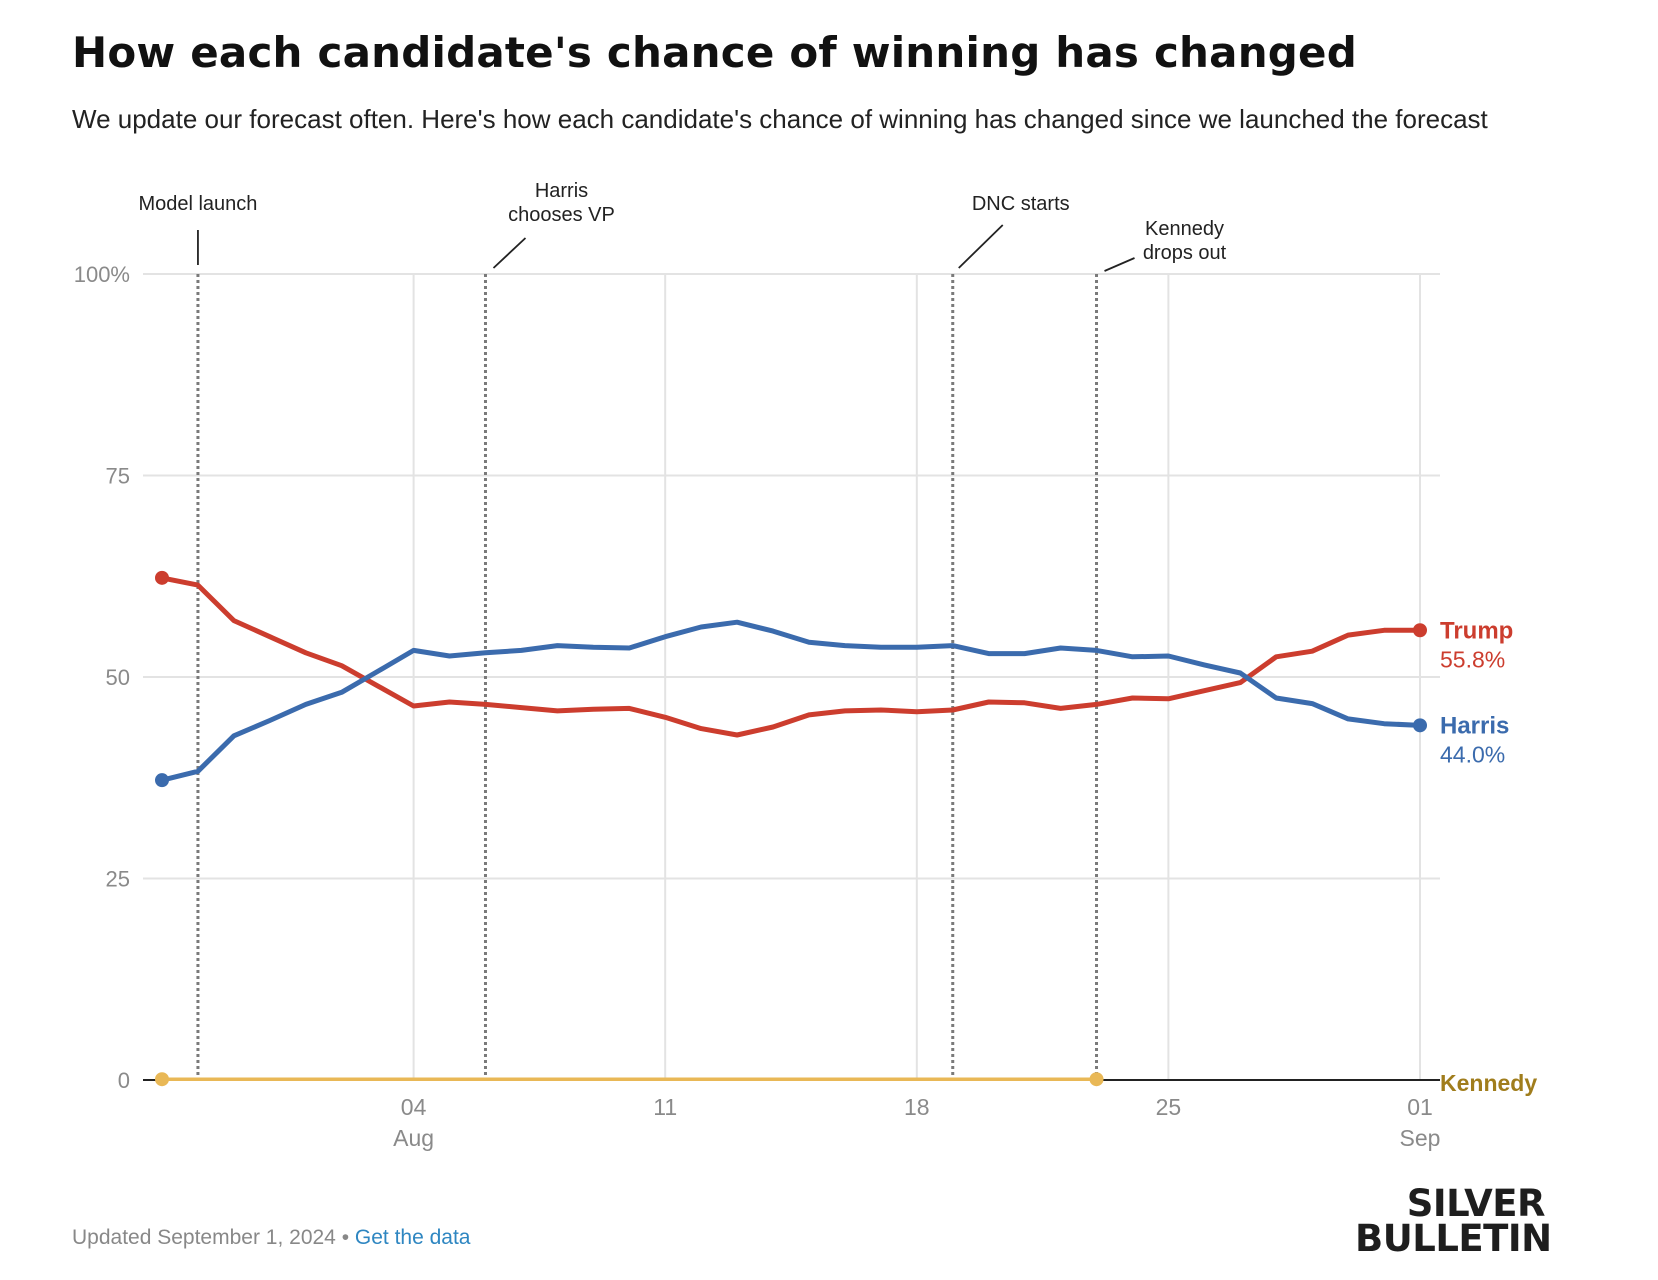 This screenshot has height=1280, width=1658. Describe the element at coordinates (124, 1080) in the screenshot. I see `y-tick-label: 0` at that location.